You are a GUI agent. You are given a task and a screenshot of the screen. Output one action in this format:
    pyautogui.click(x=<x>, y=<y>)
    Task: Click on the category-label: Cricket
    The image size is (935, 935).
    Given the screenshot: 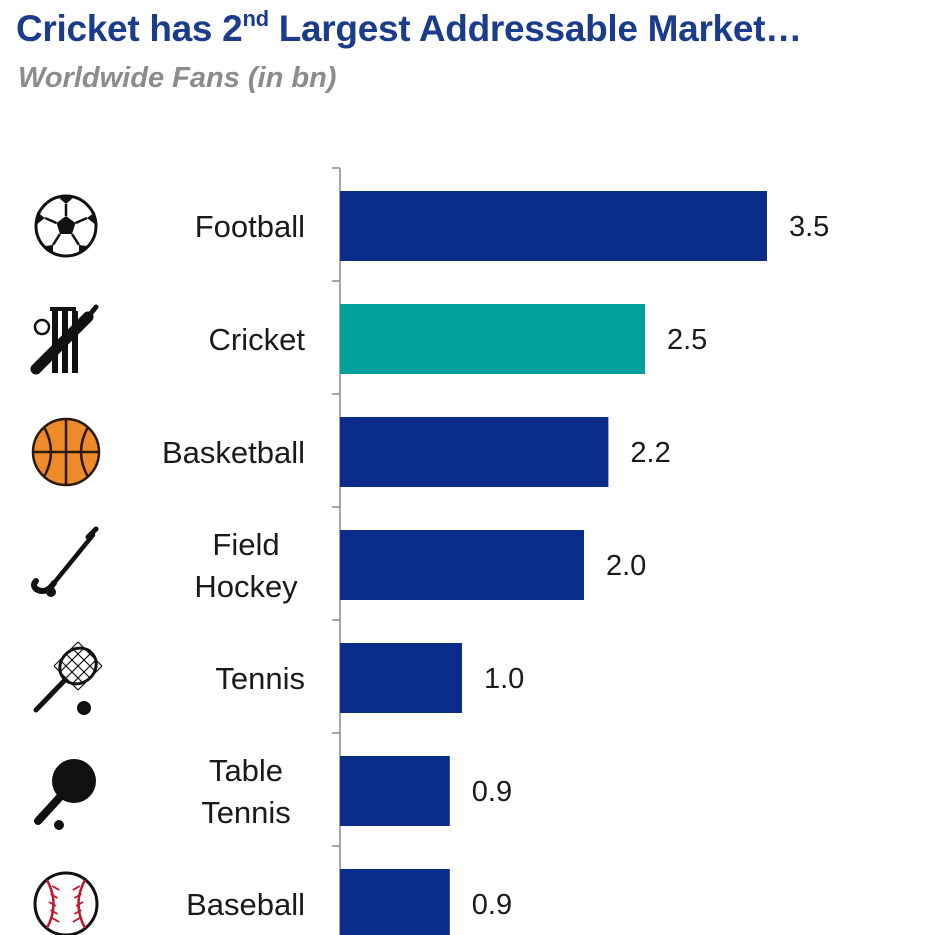 What is the action you would take?
    pyautogui.click(x=257, y=339)
    